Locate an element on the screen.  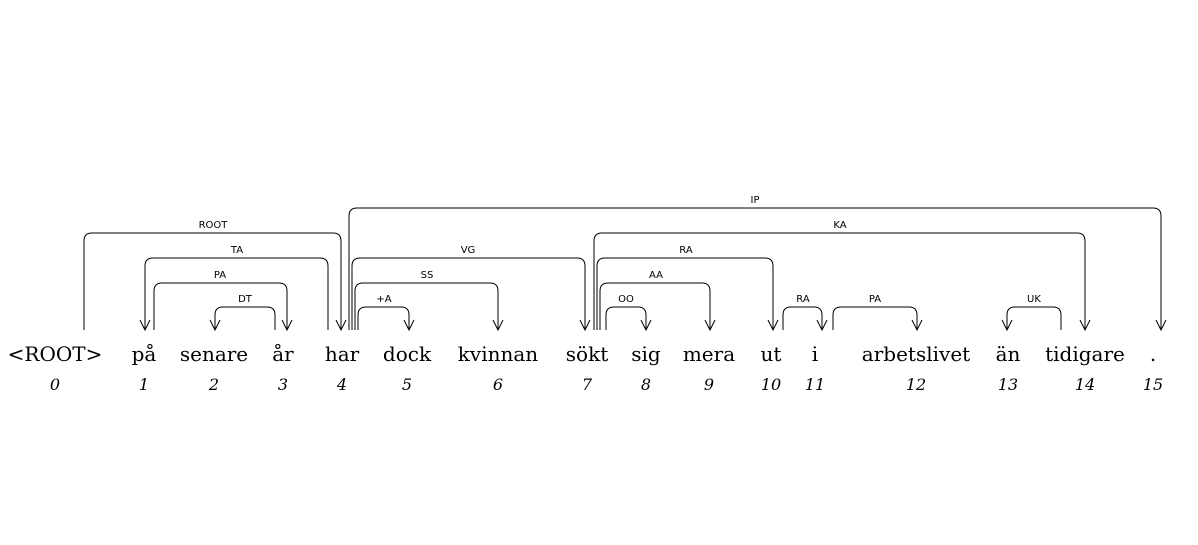
token-index: 12 is located at coordinates (916, 384).